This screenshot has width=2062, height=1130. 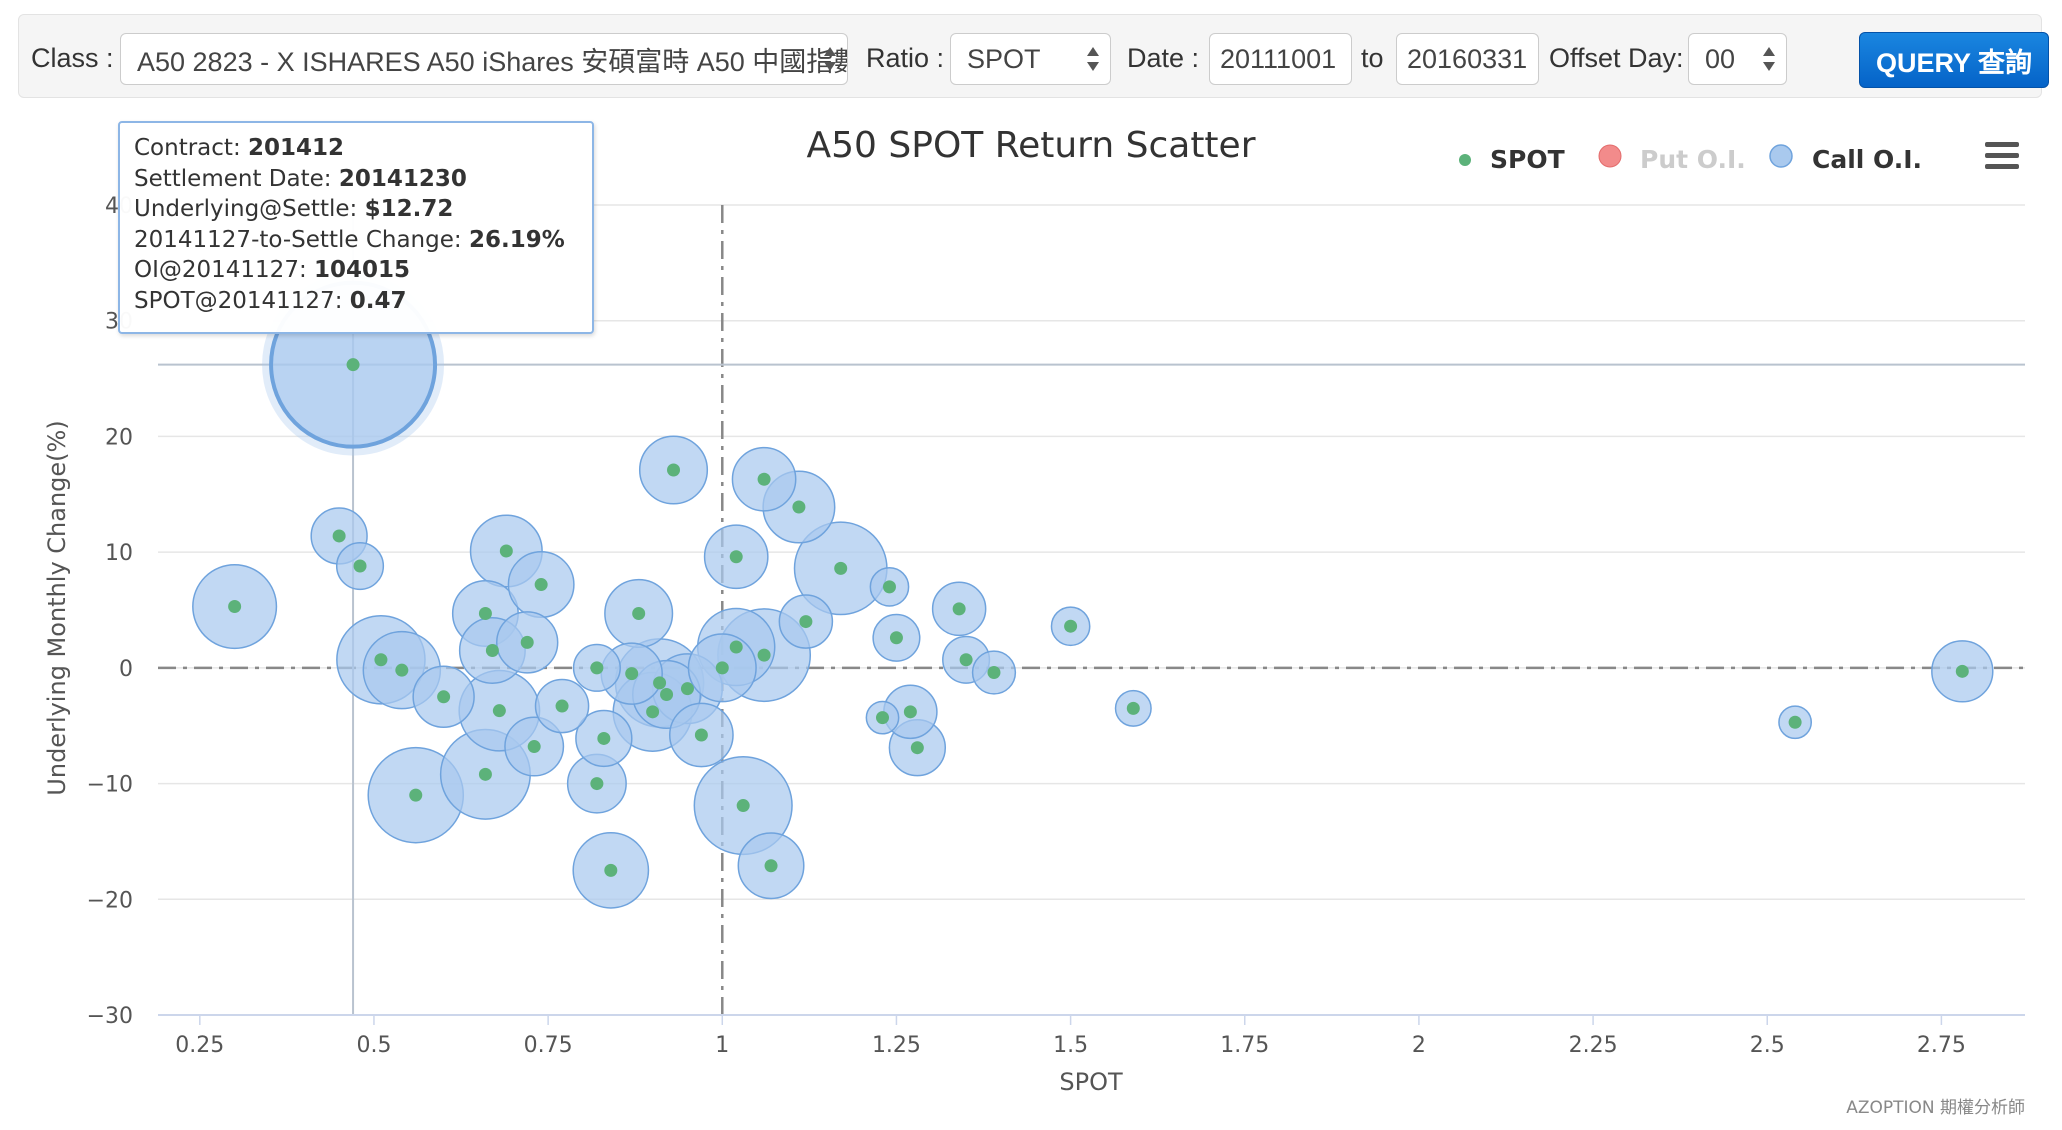 What do you see at coordinates (1941, 1045) in the screenshot?
I see `x-tick-label: 2.75` at bounding box center [1941, 1045].